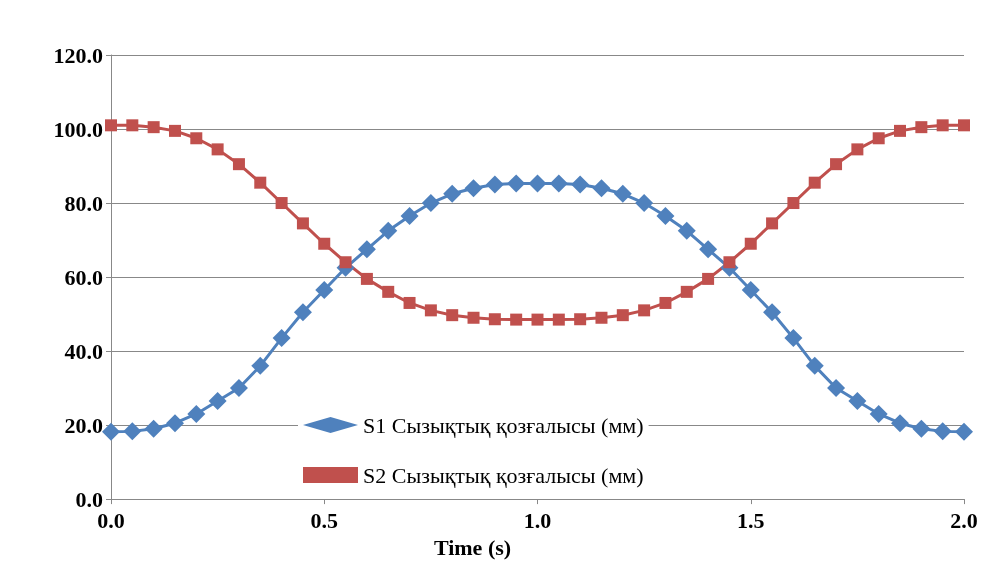 Image resolution: width=1004 pixels, height=571 pixels. What do you see at coordinates (537, 520) in the screenshot?
I see `x-tick-label: 1.0` at bounding box center [537, 520].